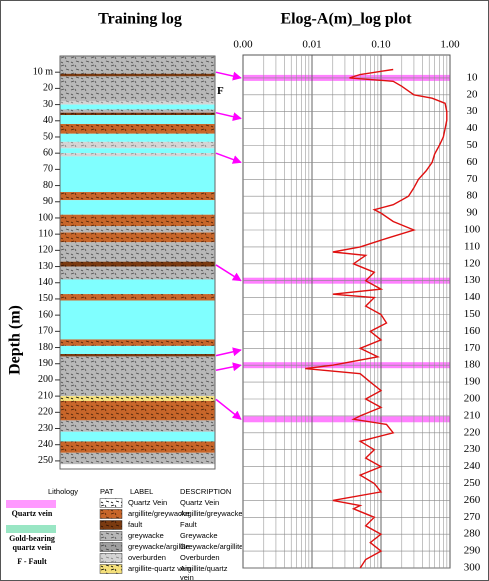 Image resolution: width=489 pixels, height=581 pixels. Describe the element at coordinates (48, 120) in the screenshot. I see `y-tick-label: 40` at that location.